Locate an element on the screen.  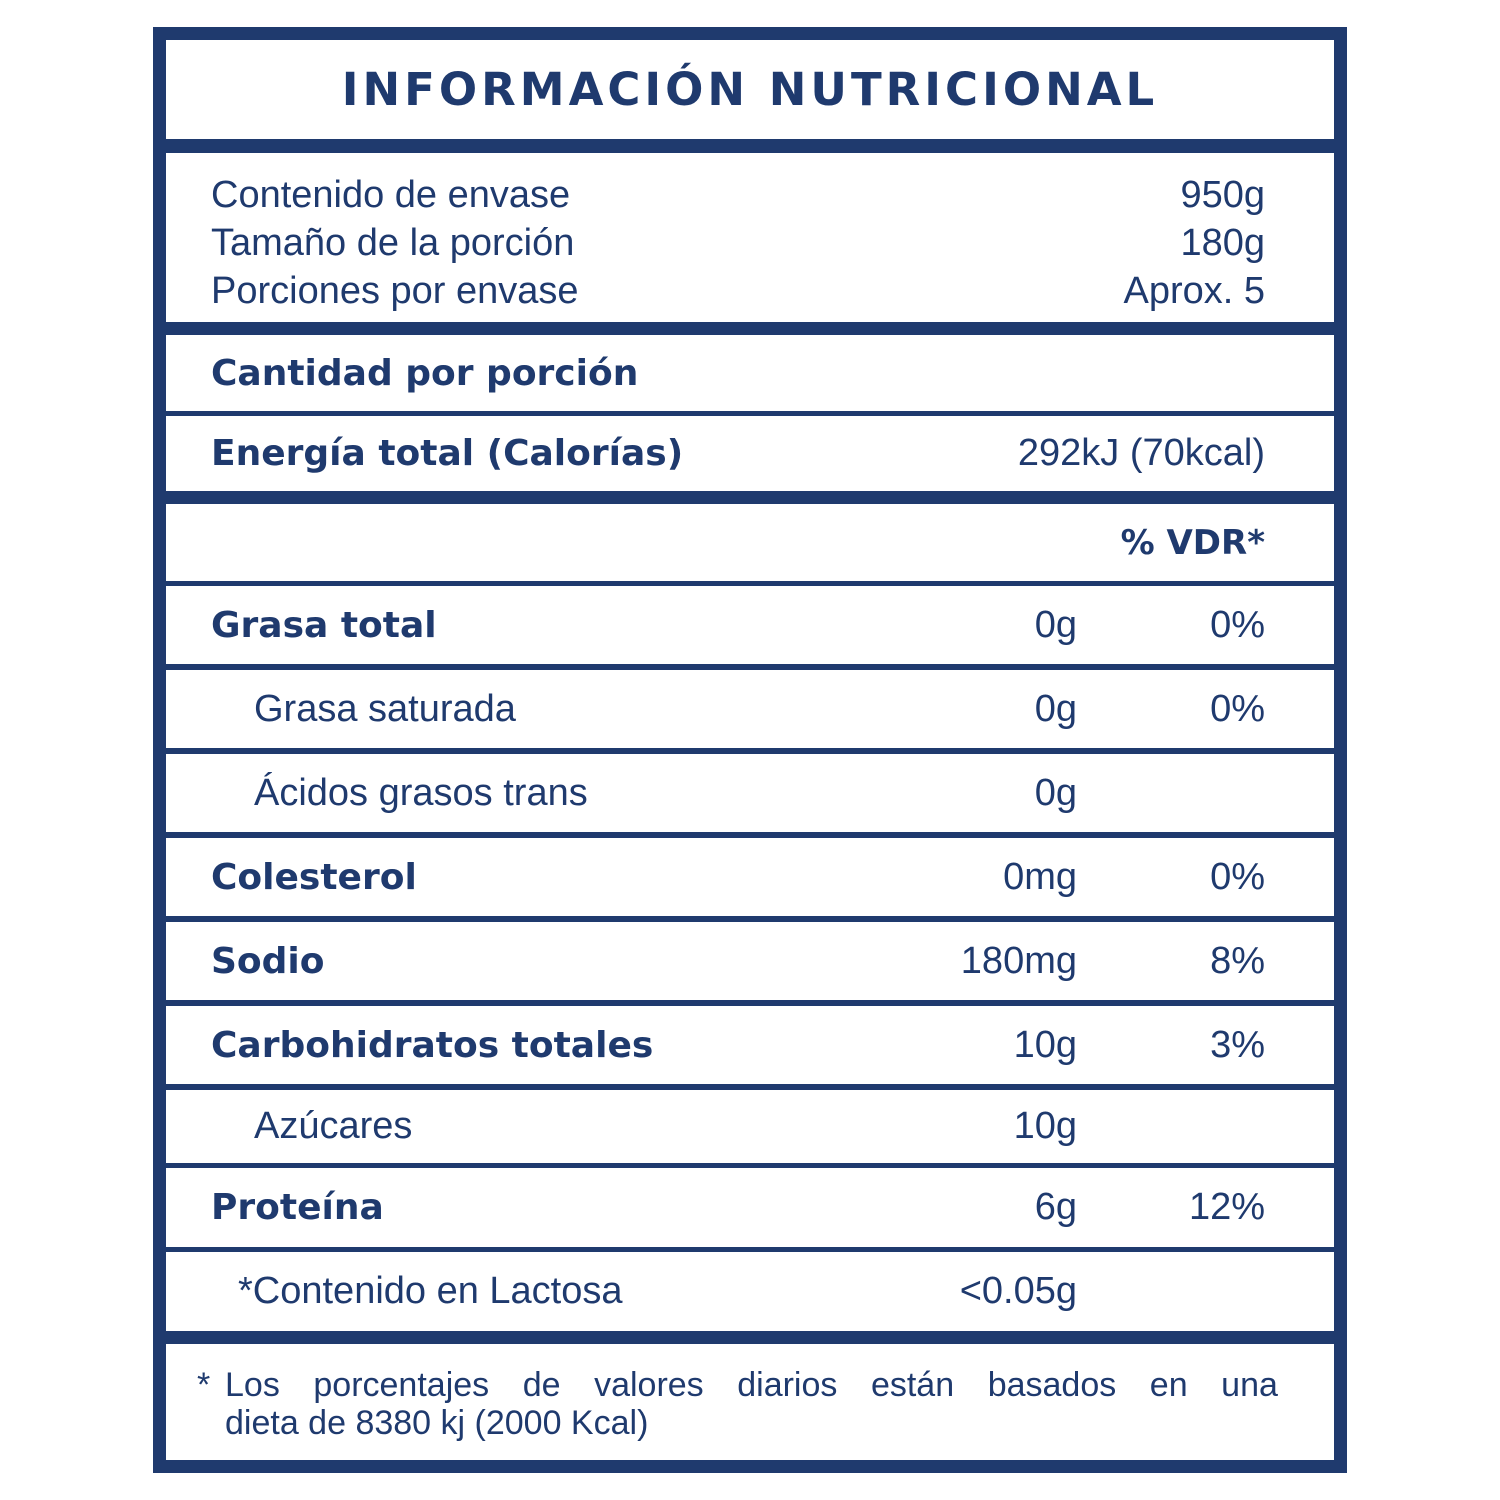
footnote-star: * is located at coordinates (204, 1385).